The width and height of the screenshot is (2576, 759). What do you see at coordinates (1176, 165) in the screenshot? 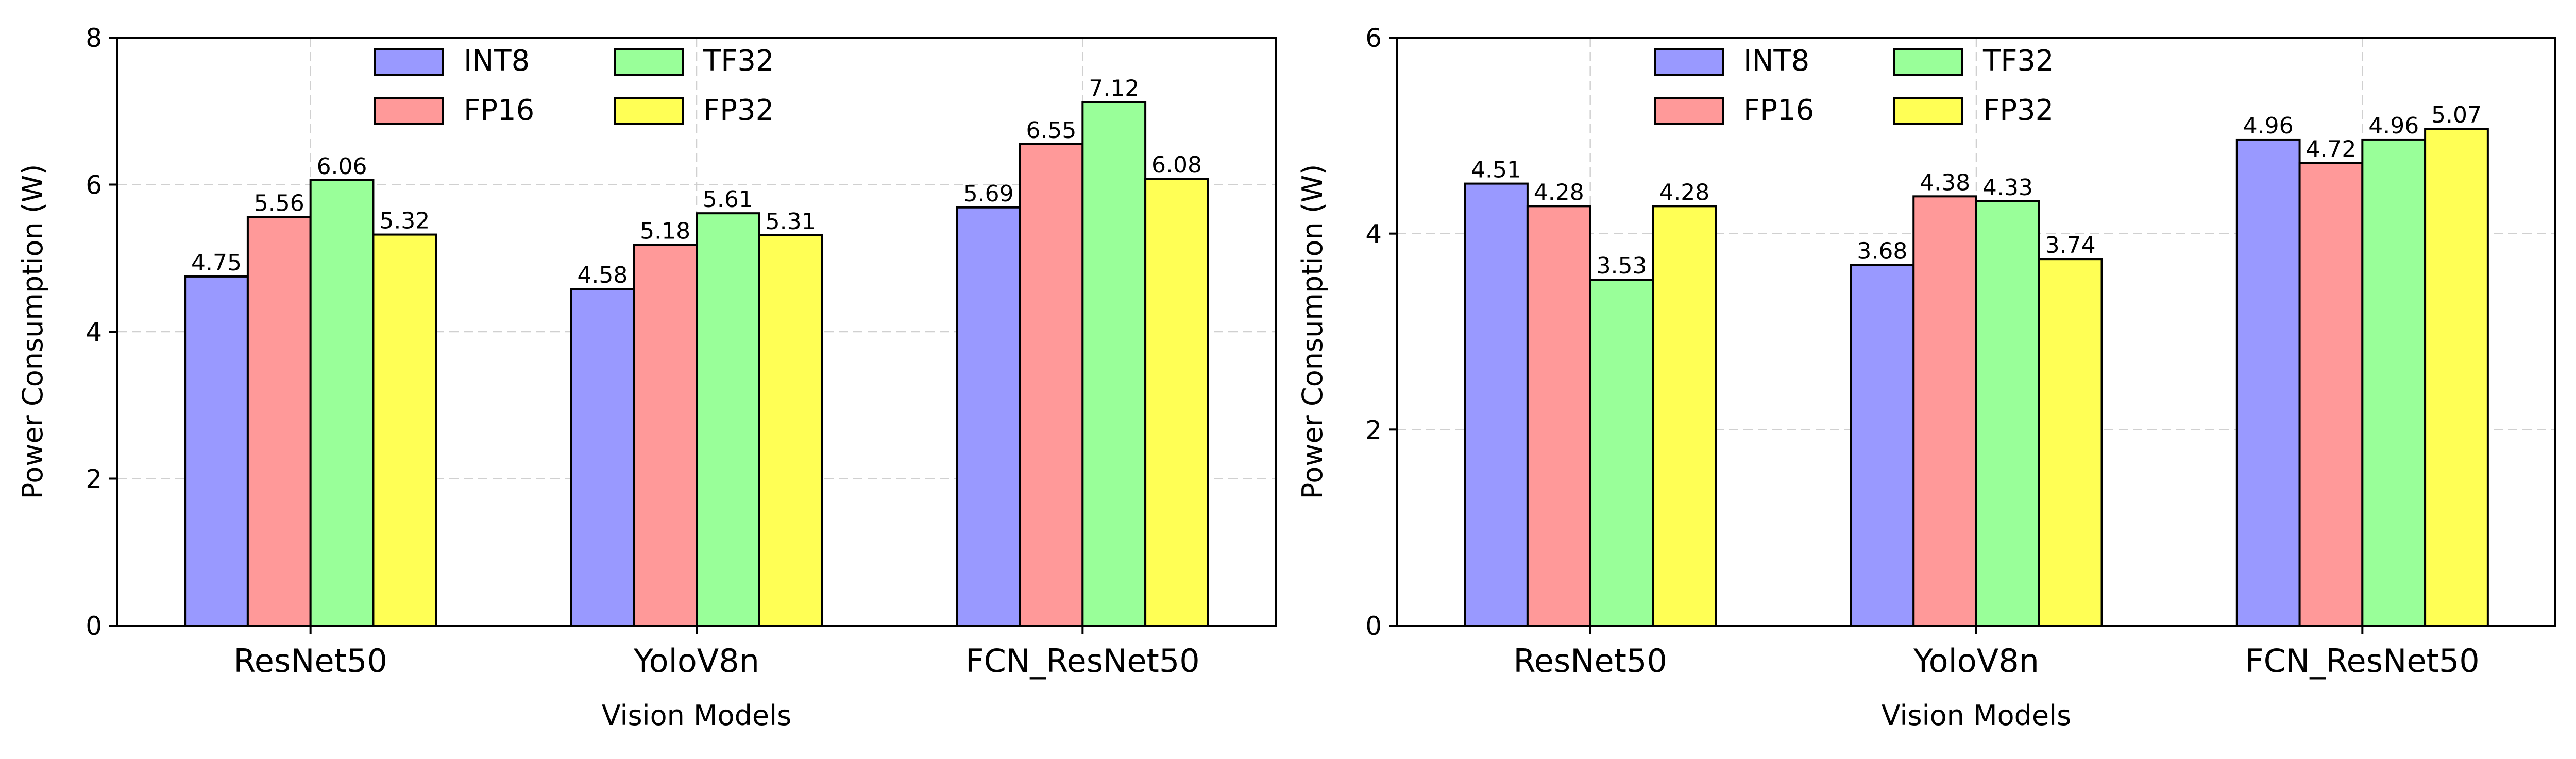
I see `value-label-fp32-fcn-resnet50: 6.08` at bounding box center [1176, 165].